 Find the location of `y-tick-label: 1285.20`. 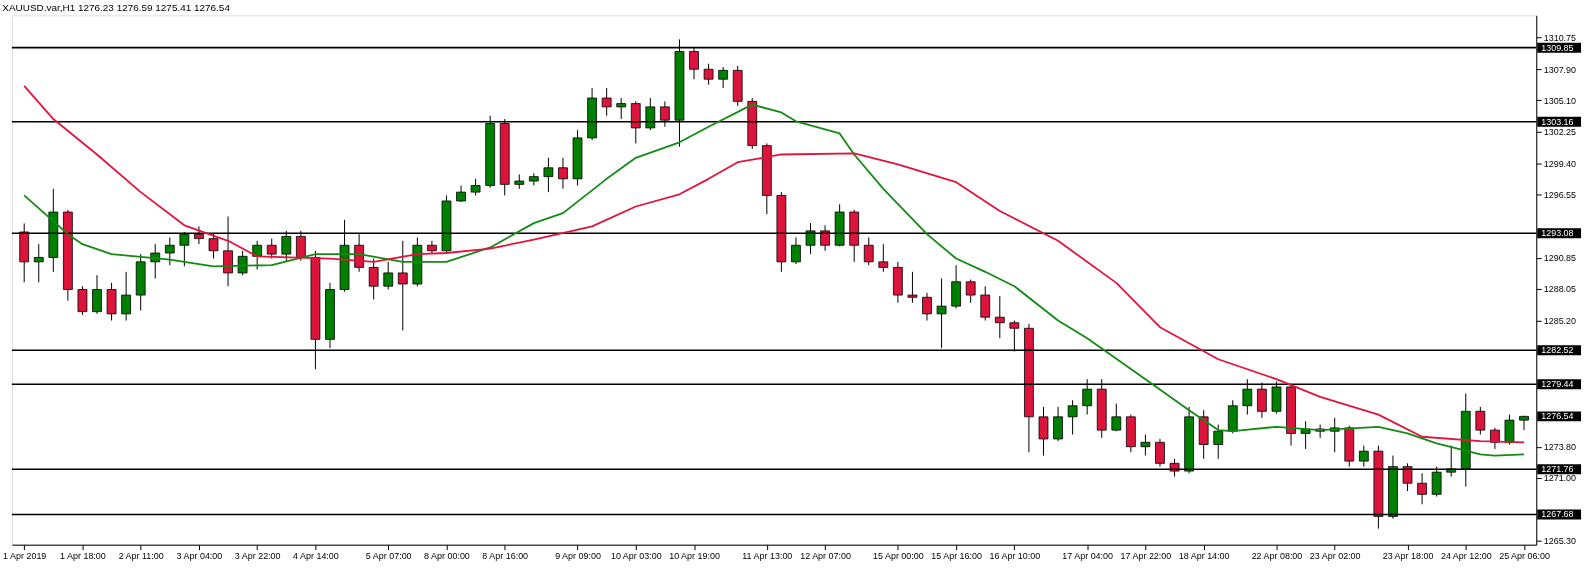

y-tick-label: 1285.20 is located at coordinates (1560, 321).